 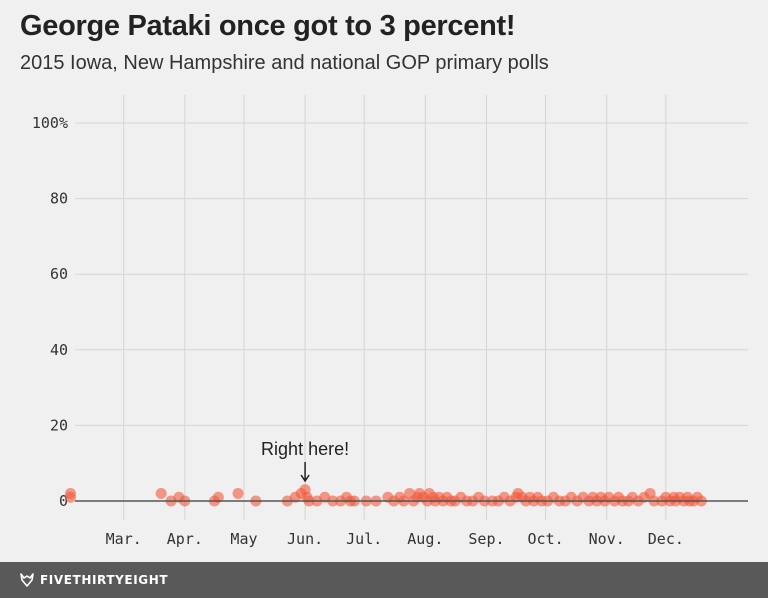 What do you see at coordinates (384, 580) in the screenshot?
I see `footer-bar: FIVETHIRTYEIGHT` at bounding box center [384, 580].